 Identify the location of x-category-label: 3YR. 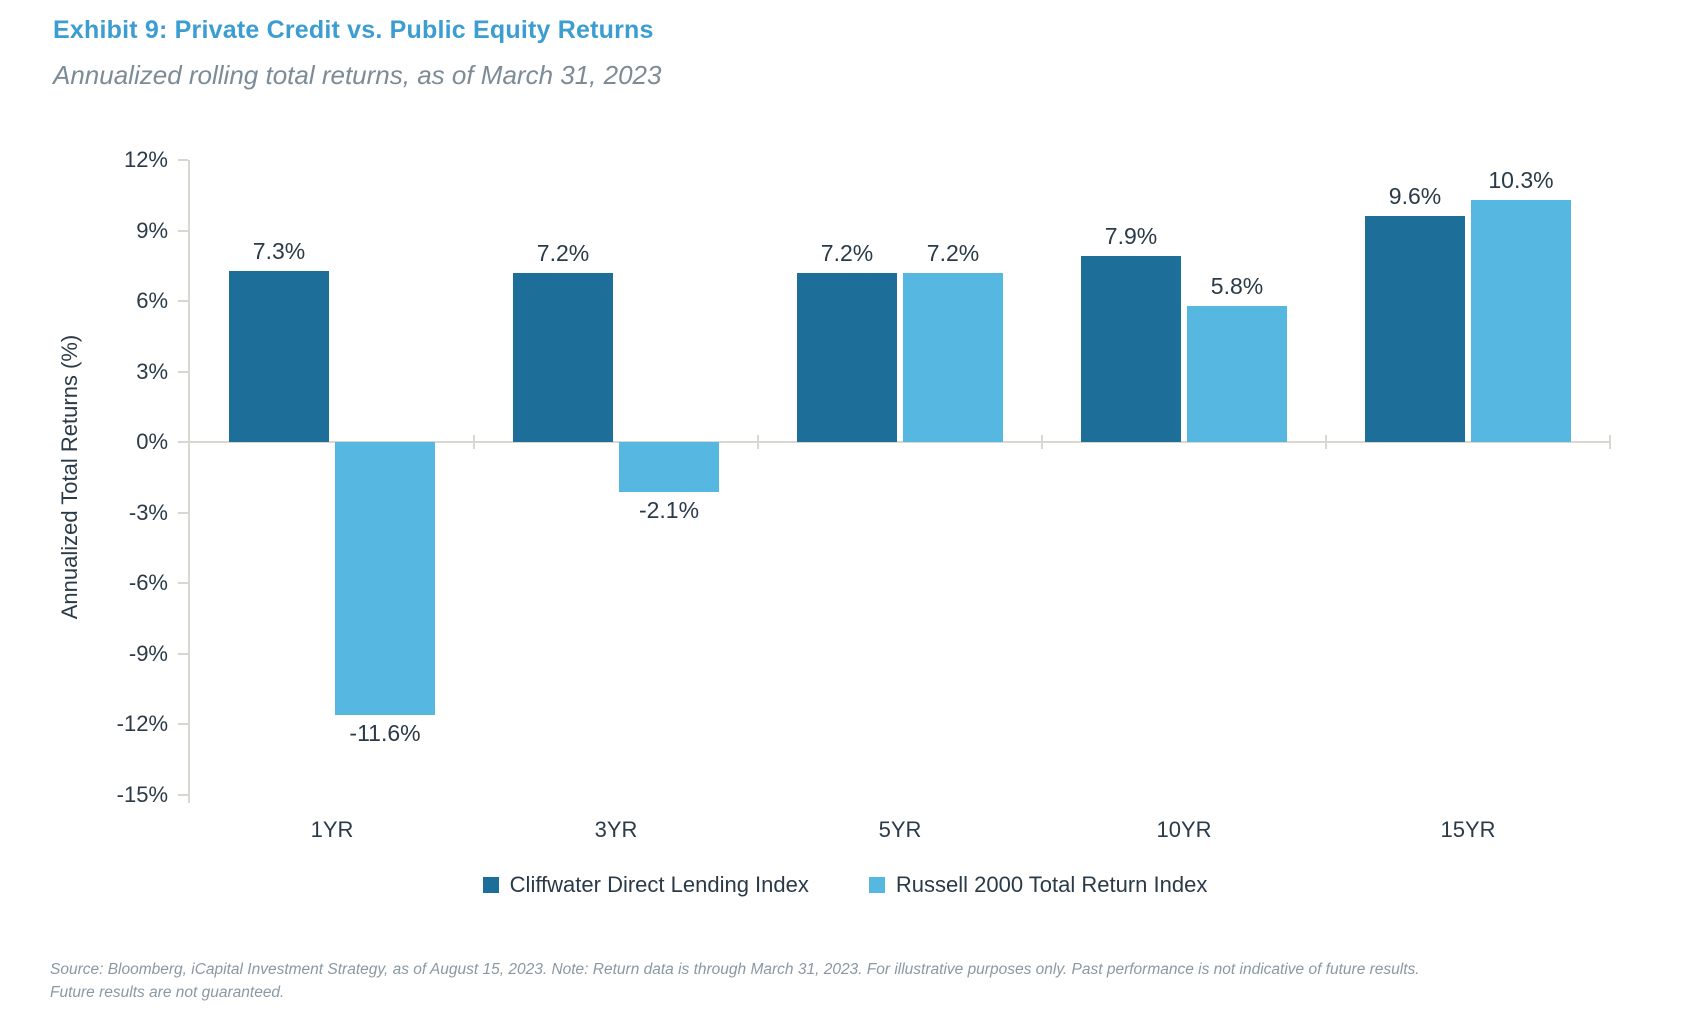
(616, 829).